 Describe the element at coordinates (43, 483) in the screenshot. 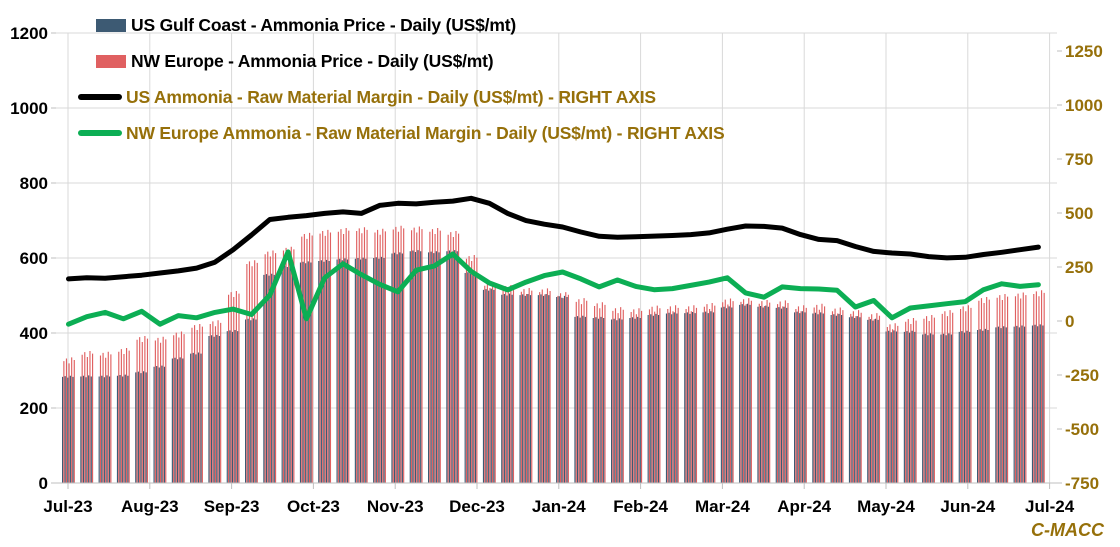

I see `left-axis-tick-label: 0` at that location.